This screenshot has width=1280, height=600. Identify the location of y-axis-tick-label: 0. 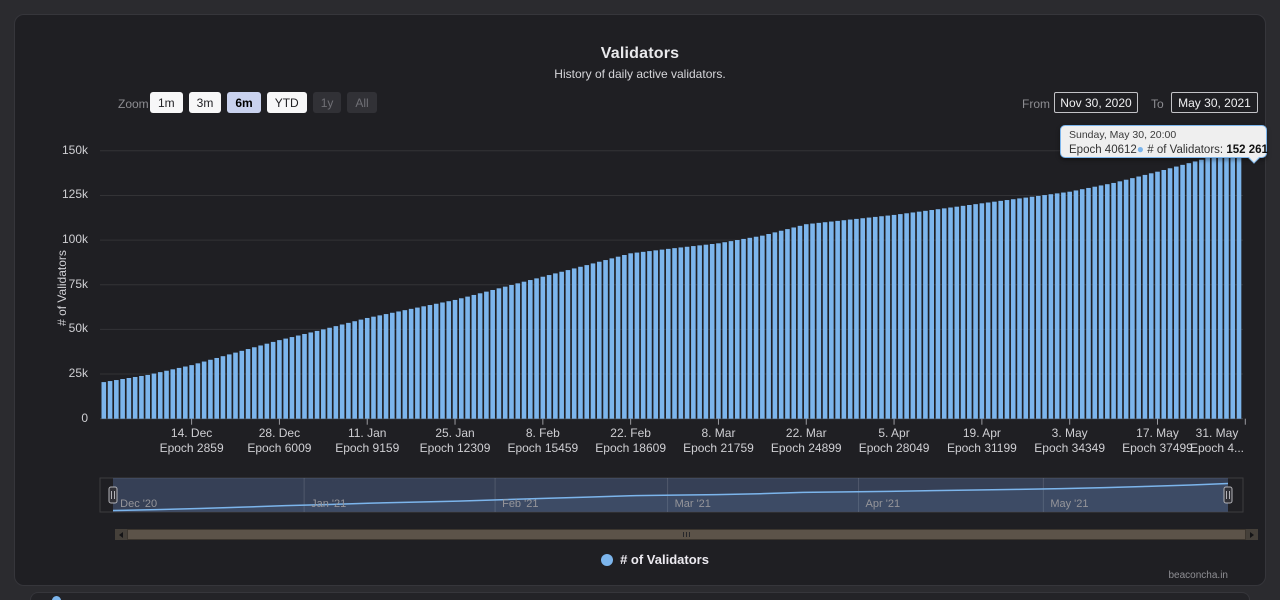
(84, 417).